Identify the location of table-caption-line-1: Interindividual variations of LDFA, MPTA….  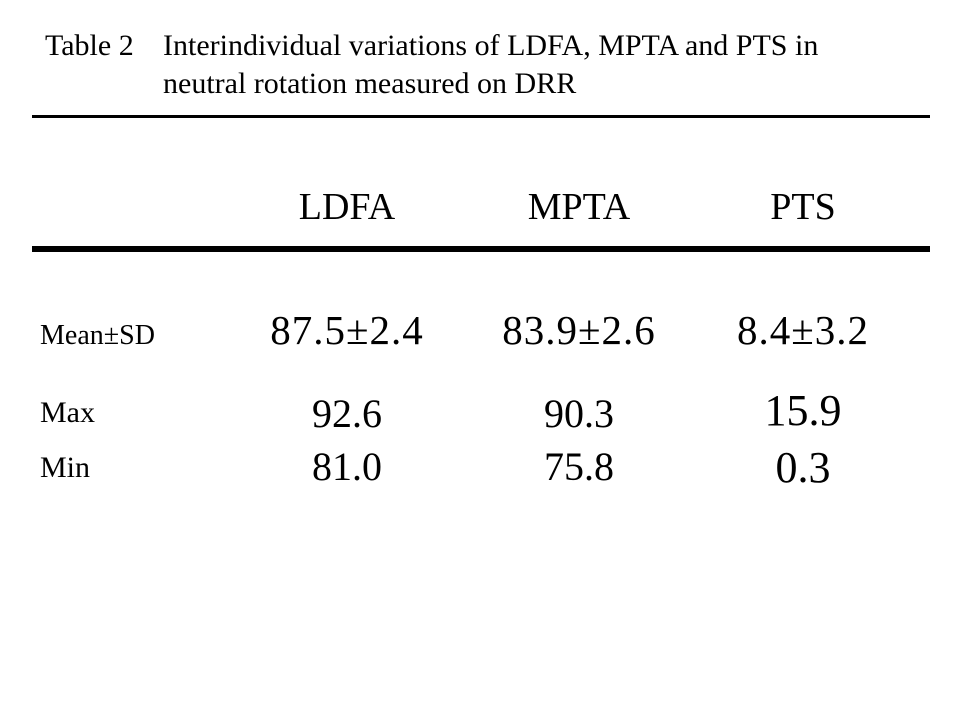
(491, 45).